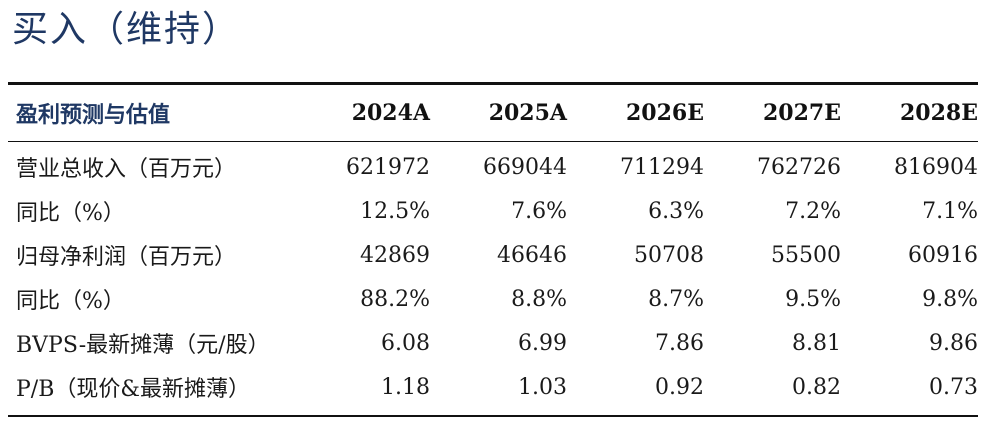 This screenshot has width=990, height=423. I want to click on table-cell: 88.2%, so click(395, 299).